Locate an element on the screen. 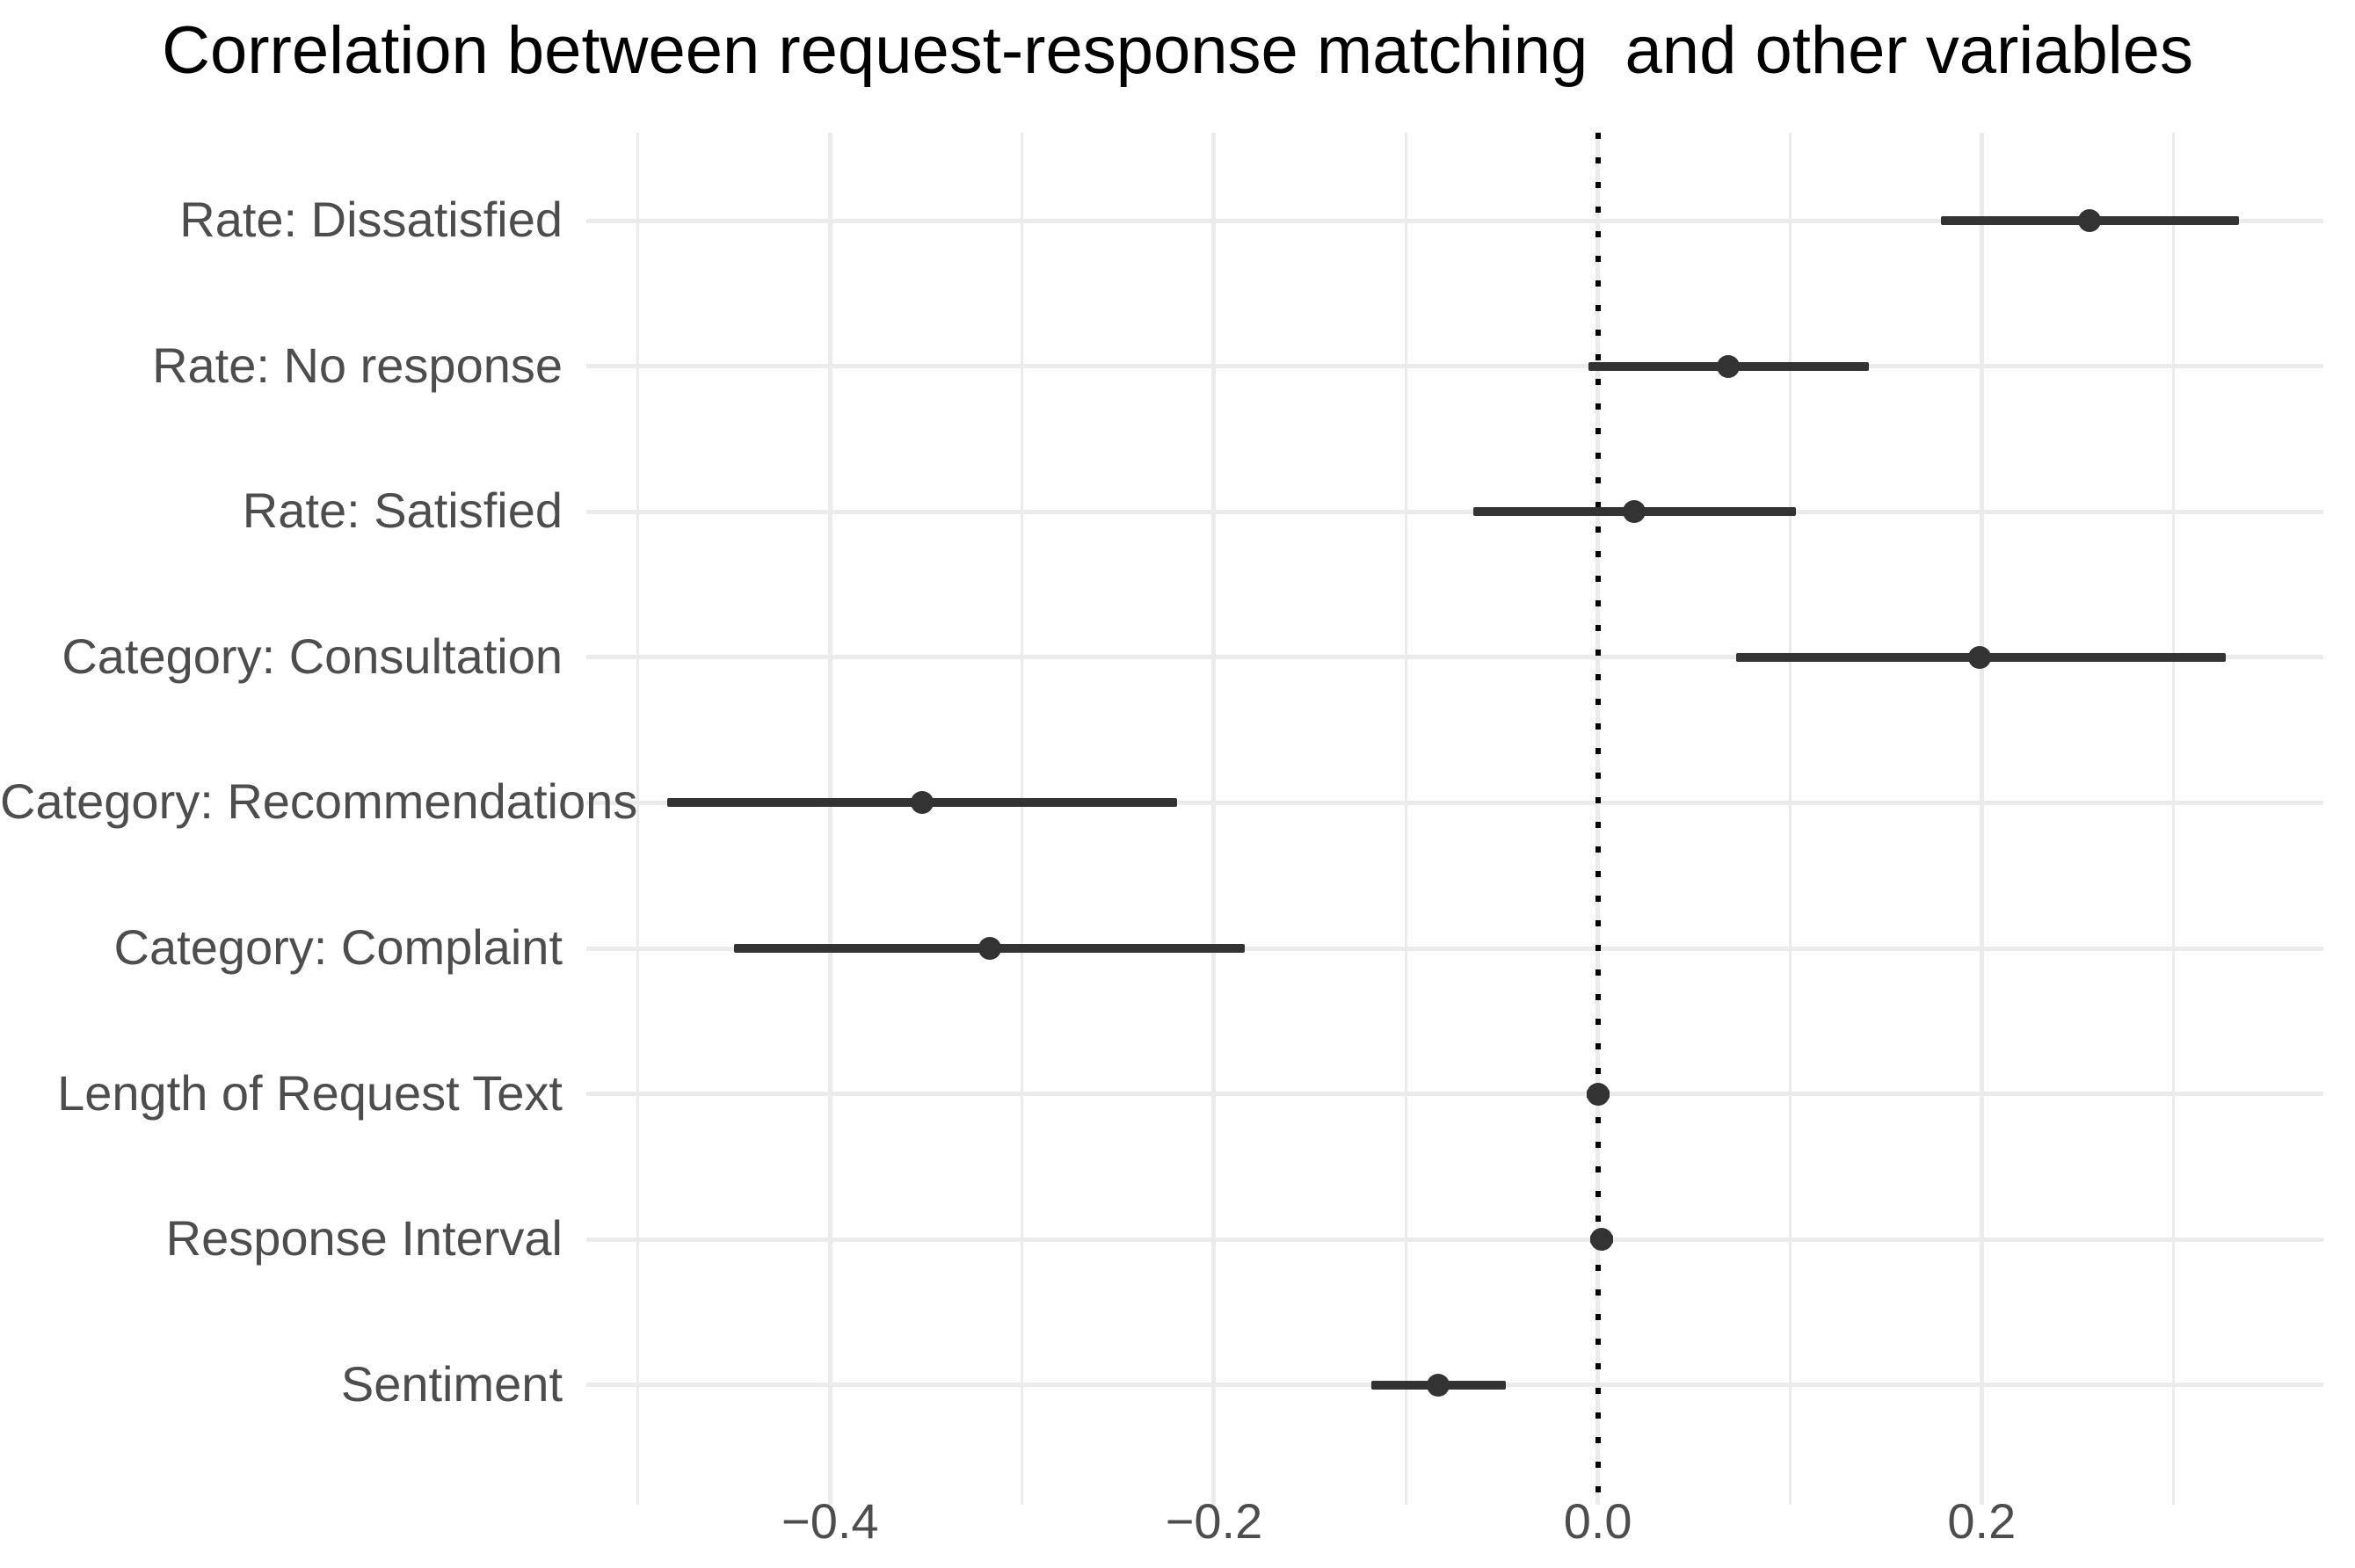 The height and width of the screenshot is (1568, 2355). x-axis-tick-label: −0.2 is located at coordinates (1214, 1521).